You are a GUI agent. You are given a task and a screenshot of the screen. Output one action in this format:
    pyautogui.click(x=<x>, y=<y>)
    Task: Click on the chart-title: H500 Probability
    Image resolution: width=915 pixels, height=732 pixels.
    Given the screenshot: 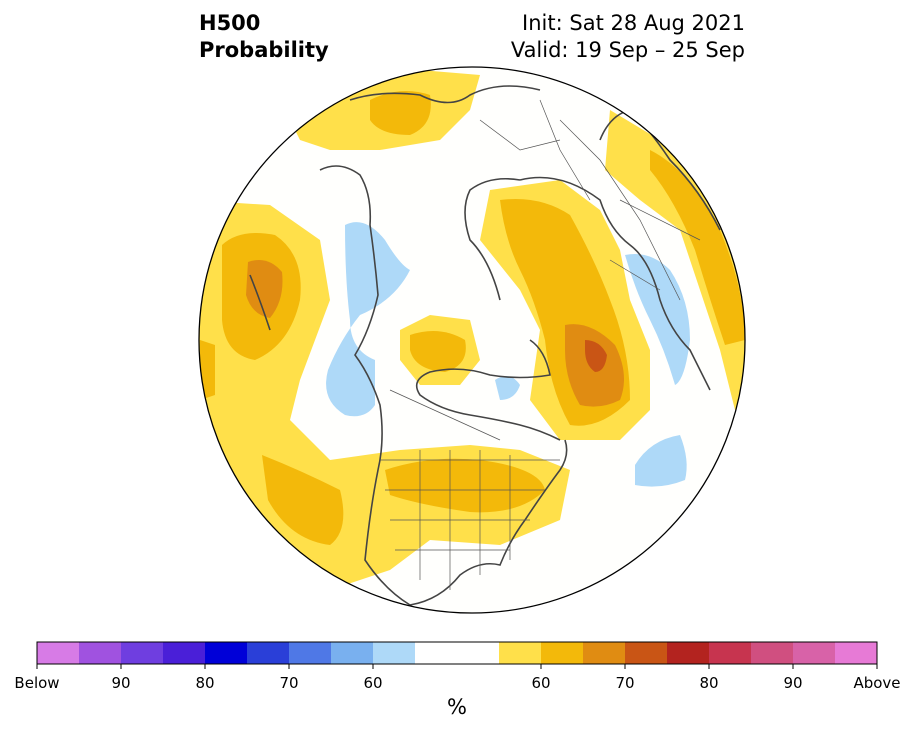 What is the action you would take?
    pyautogui.click(x=264, y=37)
    